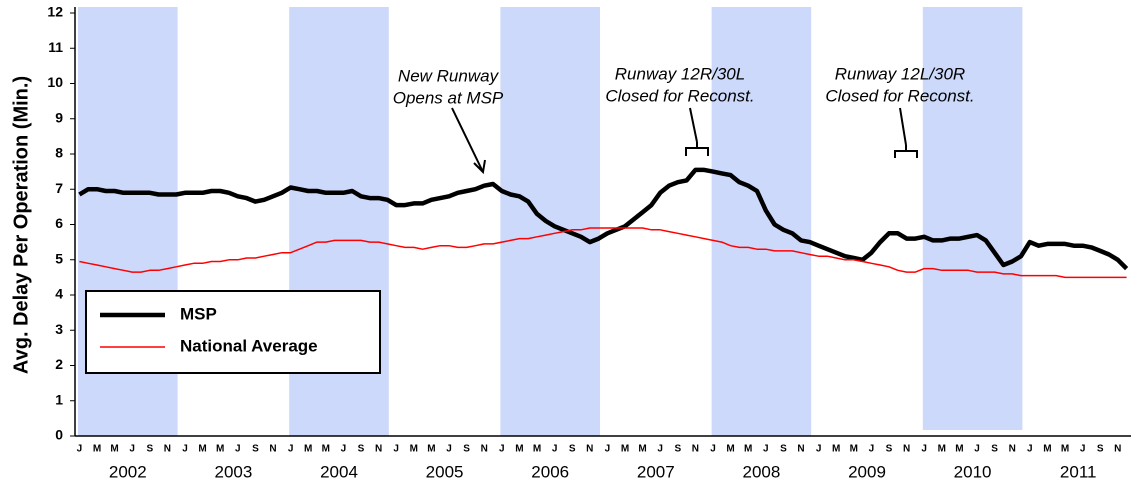 This screenshot has height=491, width=1133. What do you see at coordinates (656, 471) in the screenshot?
I see `year-label: 2007` at bounding box center [656, 471].